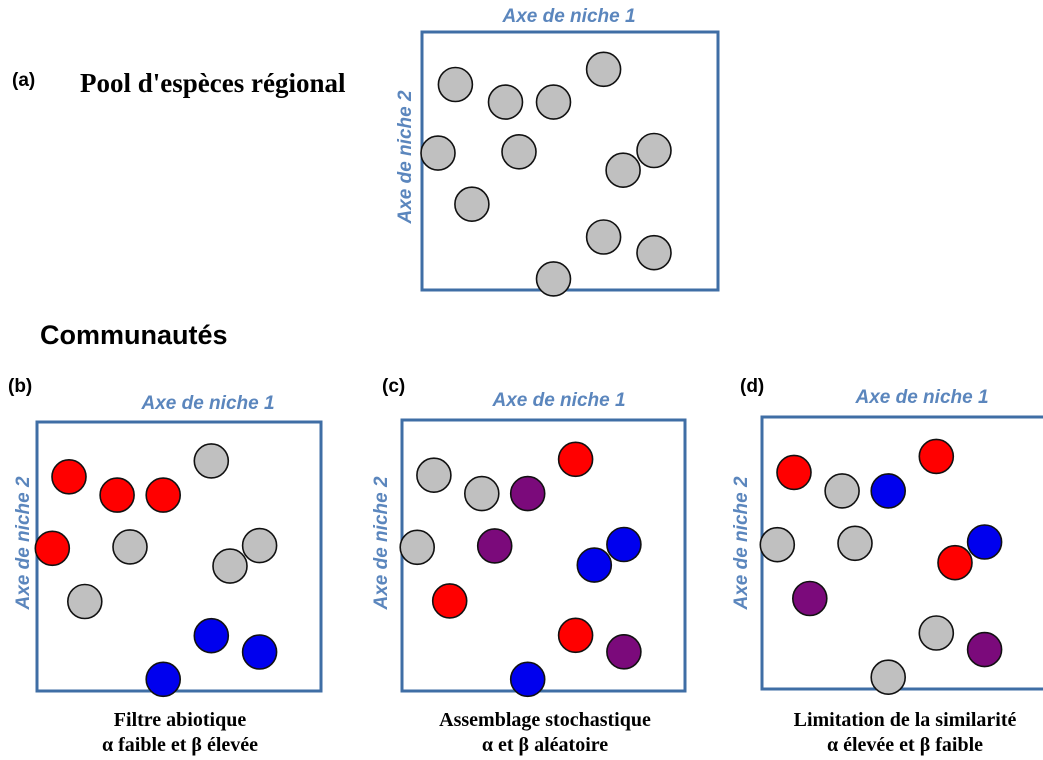 This screenshot has height=760, width=1043. Describe the element at coordinates (394, 386) in the screenshot. I see `panel-c-tag: (c)` at that location.